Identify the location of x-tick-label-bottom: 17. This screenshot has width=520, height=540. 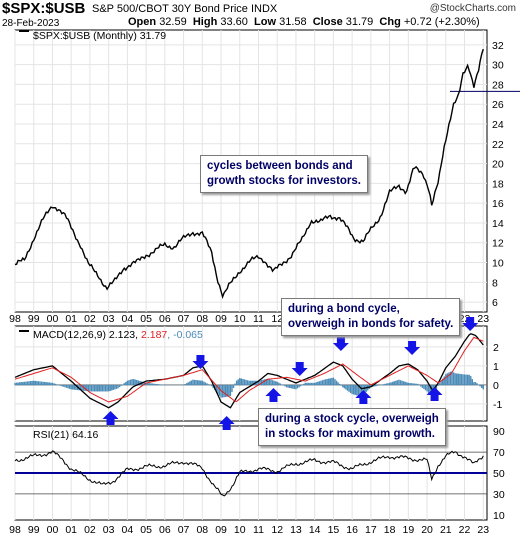
(371, 530).